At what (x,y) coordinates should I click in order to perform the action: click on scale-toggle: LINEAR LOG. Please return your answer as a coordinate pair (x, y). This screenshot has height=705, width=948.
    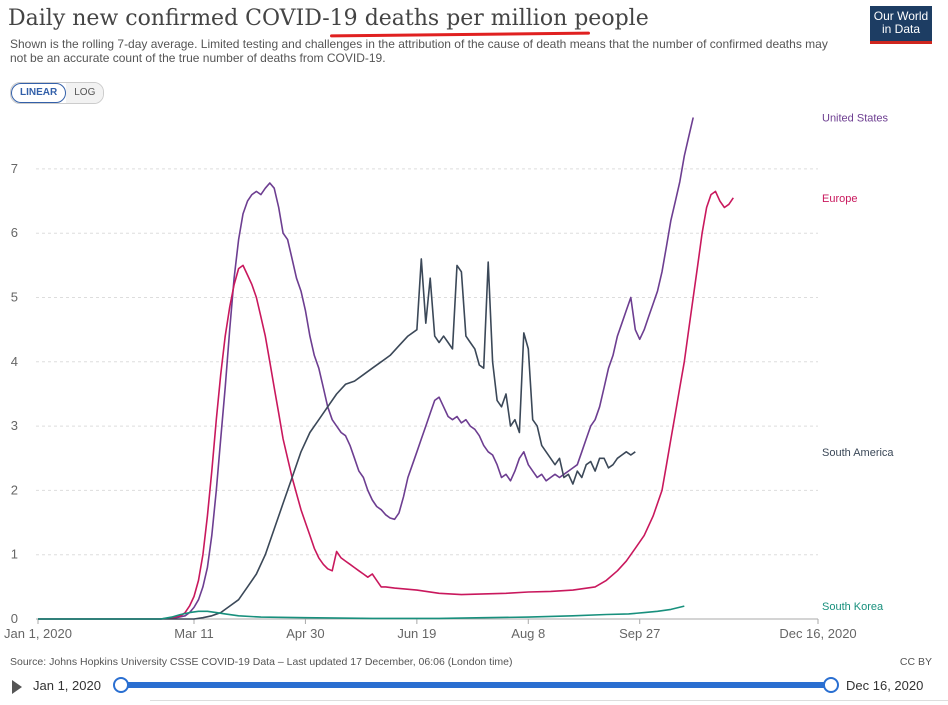
    Looking at the image, I should click on (57, 93).